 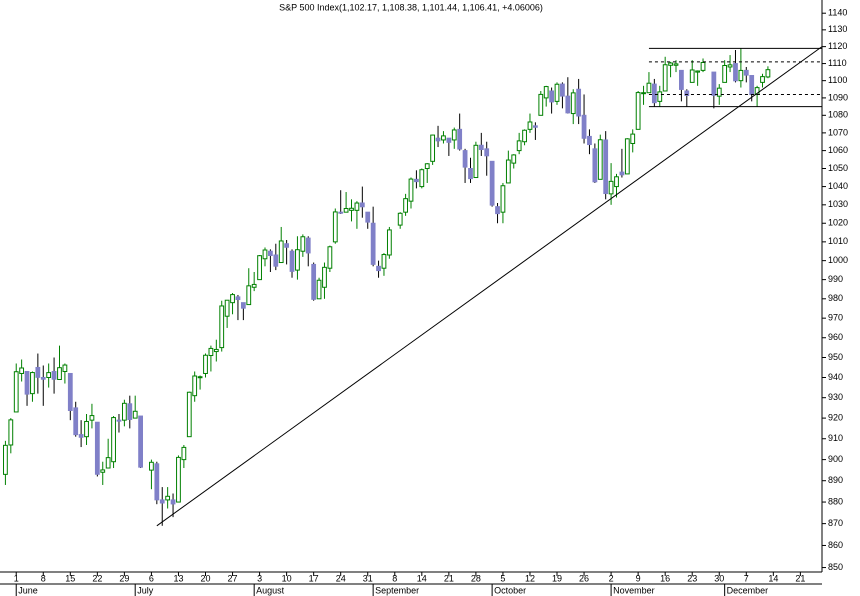 What do you see at coordinates (368, 578) in the screenshot?
I see `x-tick-label: 31` at bounding box center [368, 578].